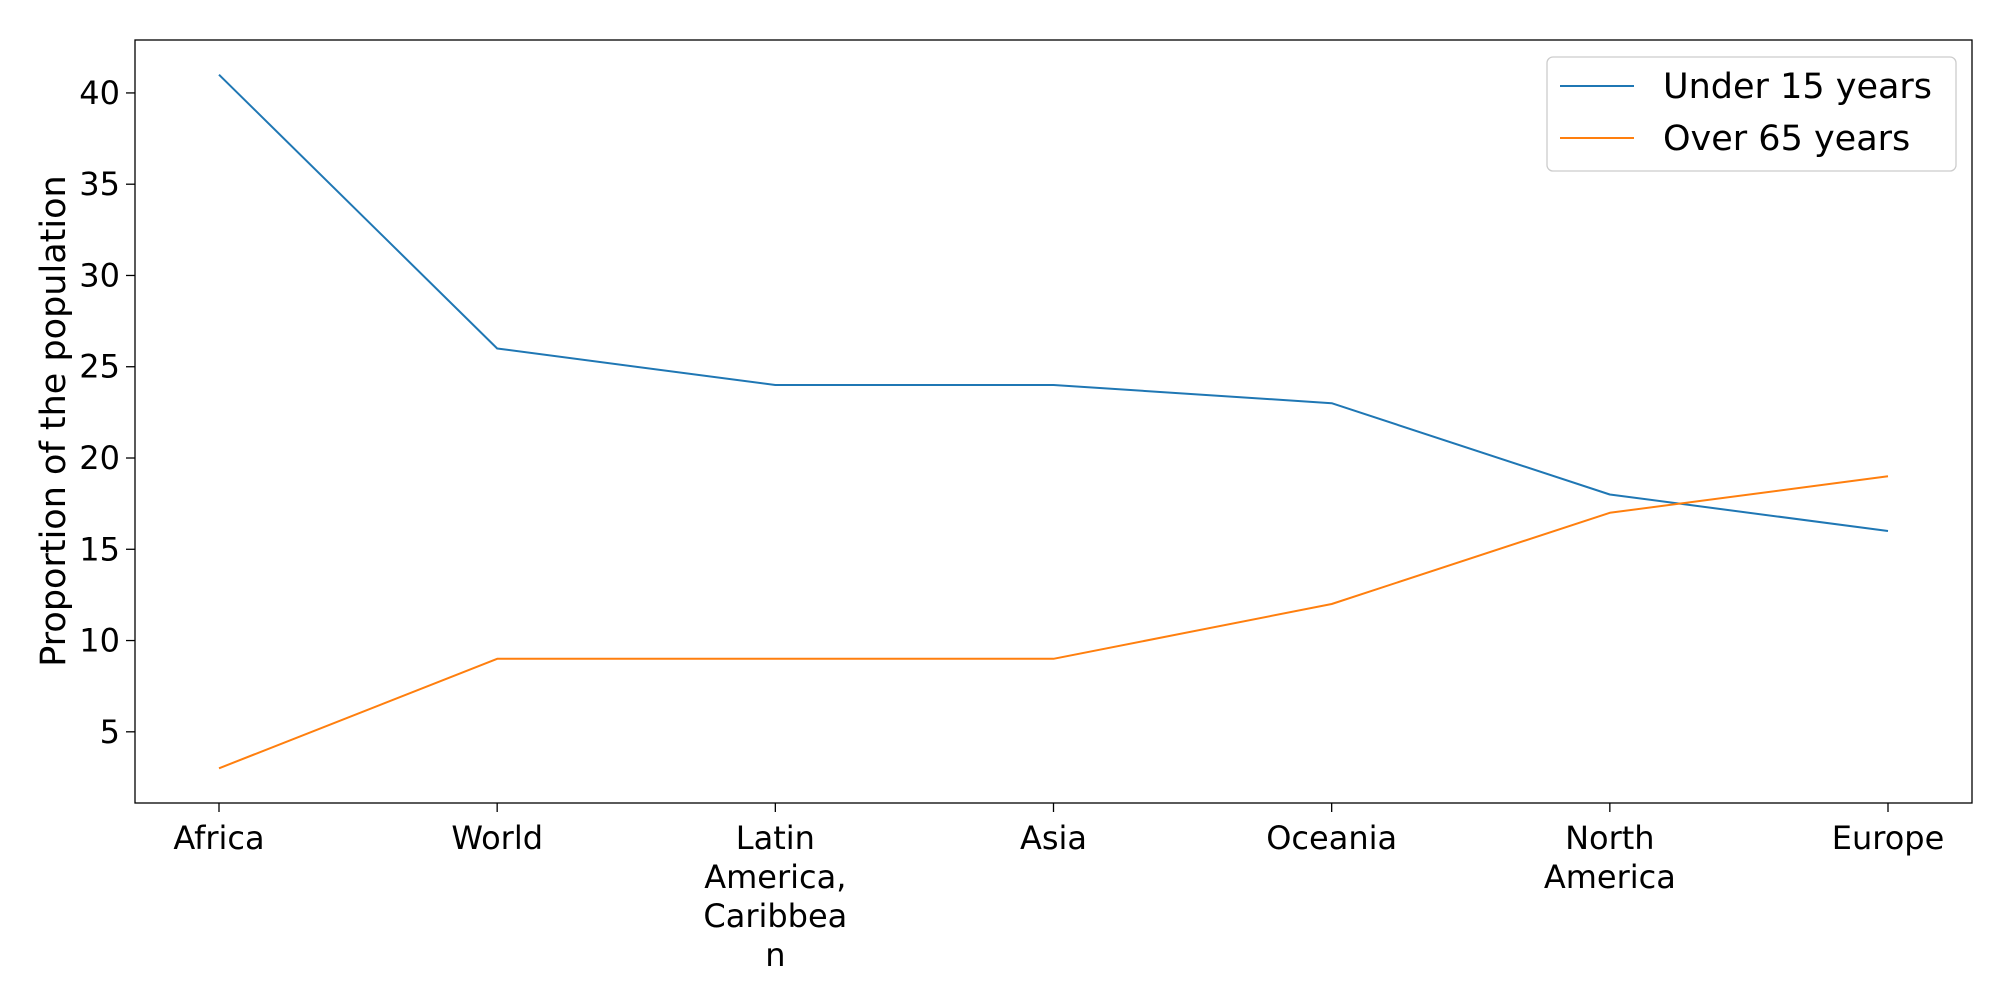 Image resolution: width=2000 pixels, height=1000 pixels. I want to click on y-axis: 5 10 15 20 25 30 35 40, so click(107, 412).